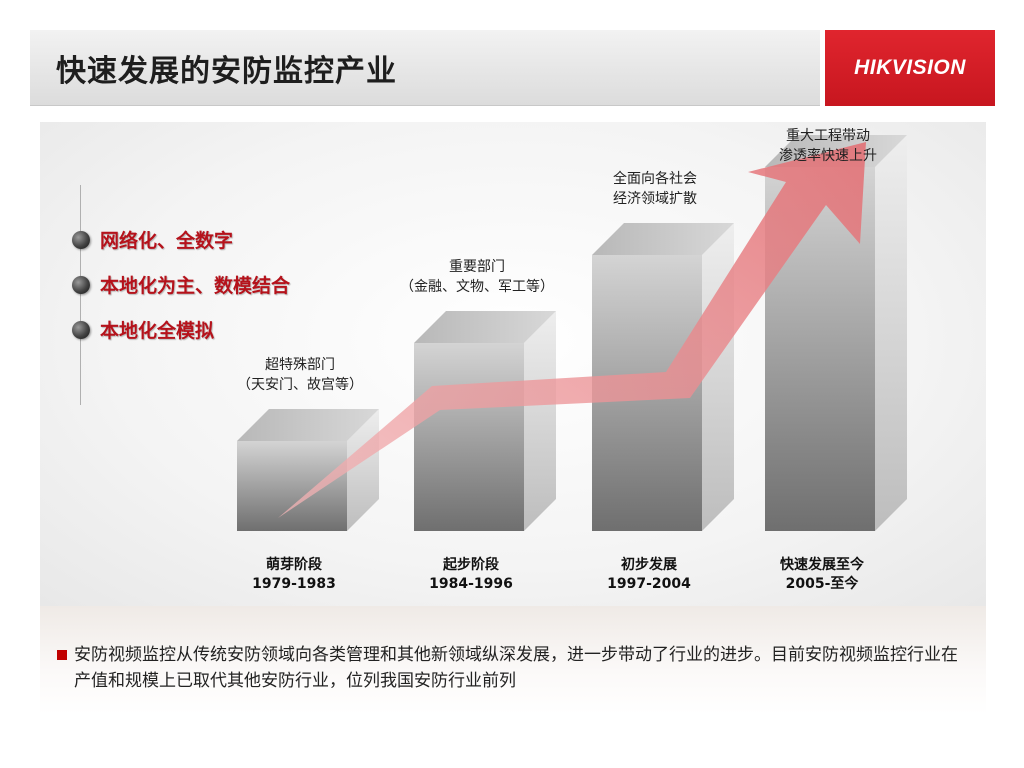 The height and width of the screenshot is (768, 1024). Describe the element at coordinates (157, 331) in the screenshot. I see `bullet-text: 本地化全模拟` at that location.